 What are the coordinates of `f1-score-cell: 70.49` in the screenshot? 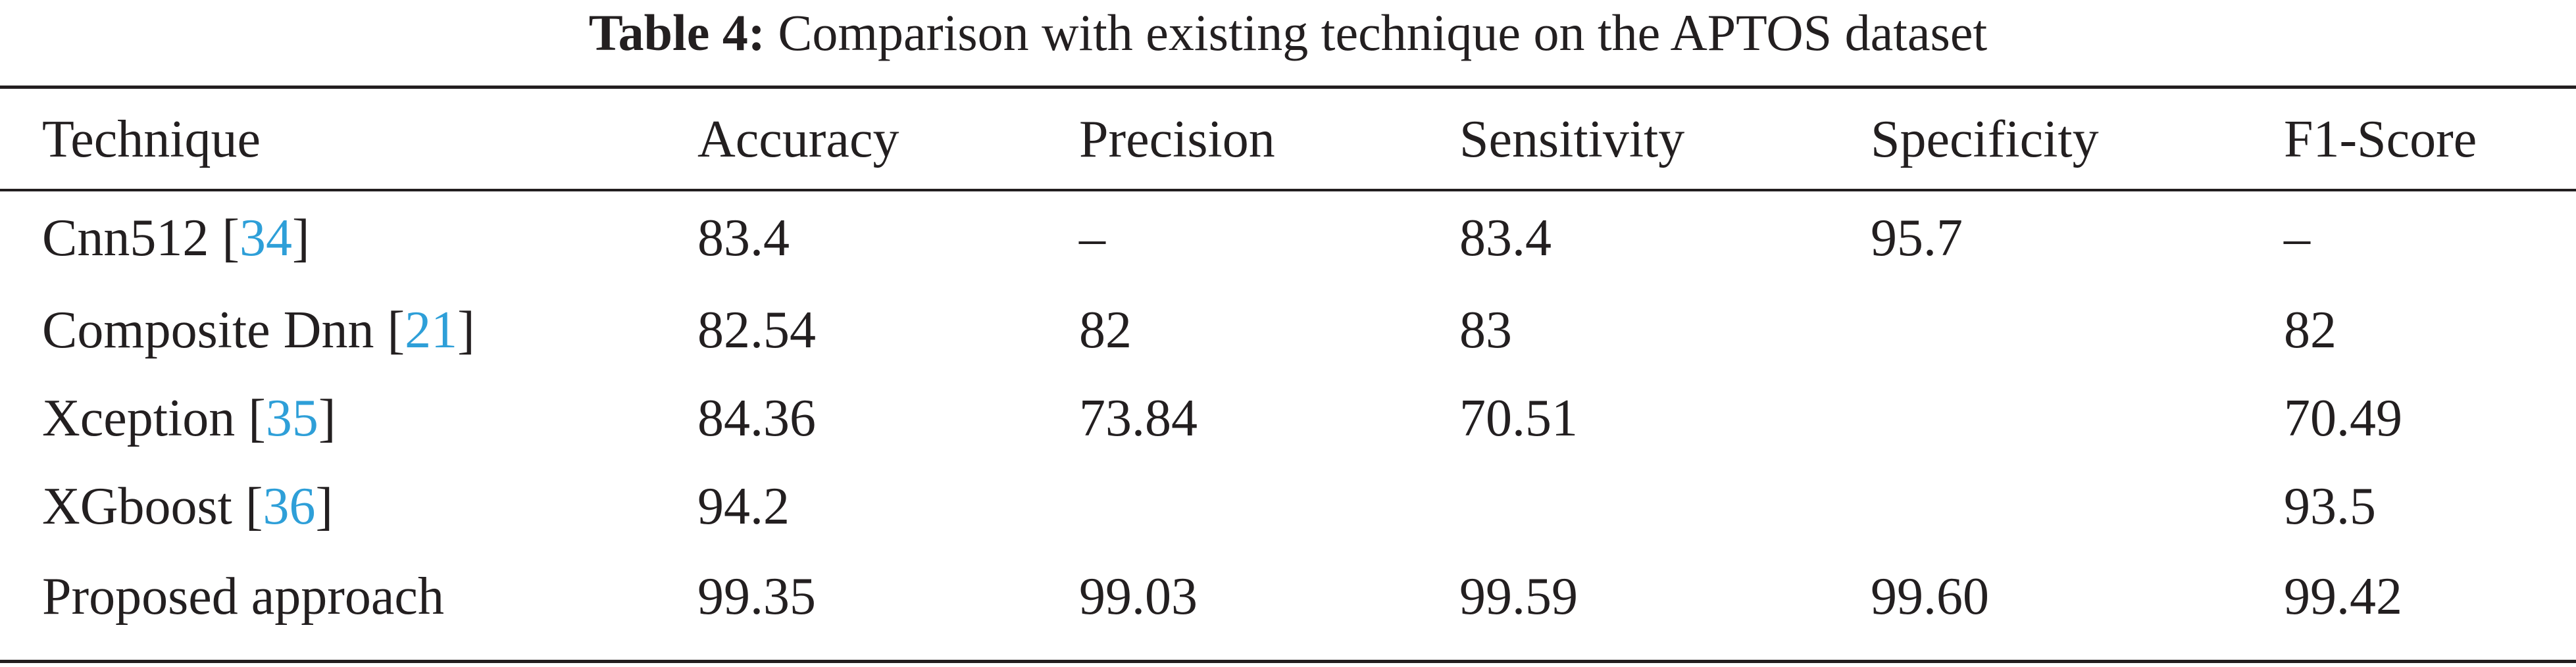 It's located at (2343, 418).